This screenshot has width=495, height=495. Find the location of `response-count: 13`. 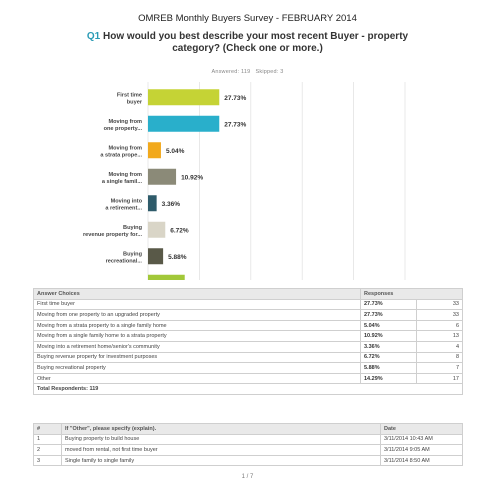

response-count: 13 is located at coordinates (439, 336).